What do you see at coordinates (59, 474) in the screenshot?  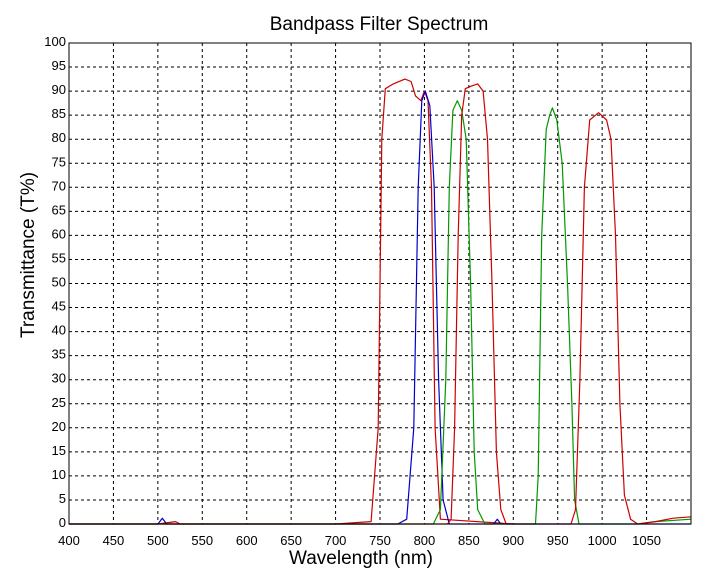 I see `y-tick-label: 10` at bounding box center [59, 474].